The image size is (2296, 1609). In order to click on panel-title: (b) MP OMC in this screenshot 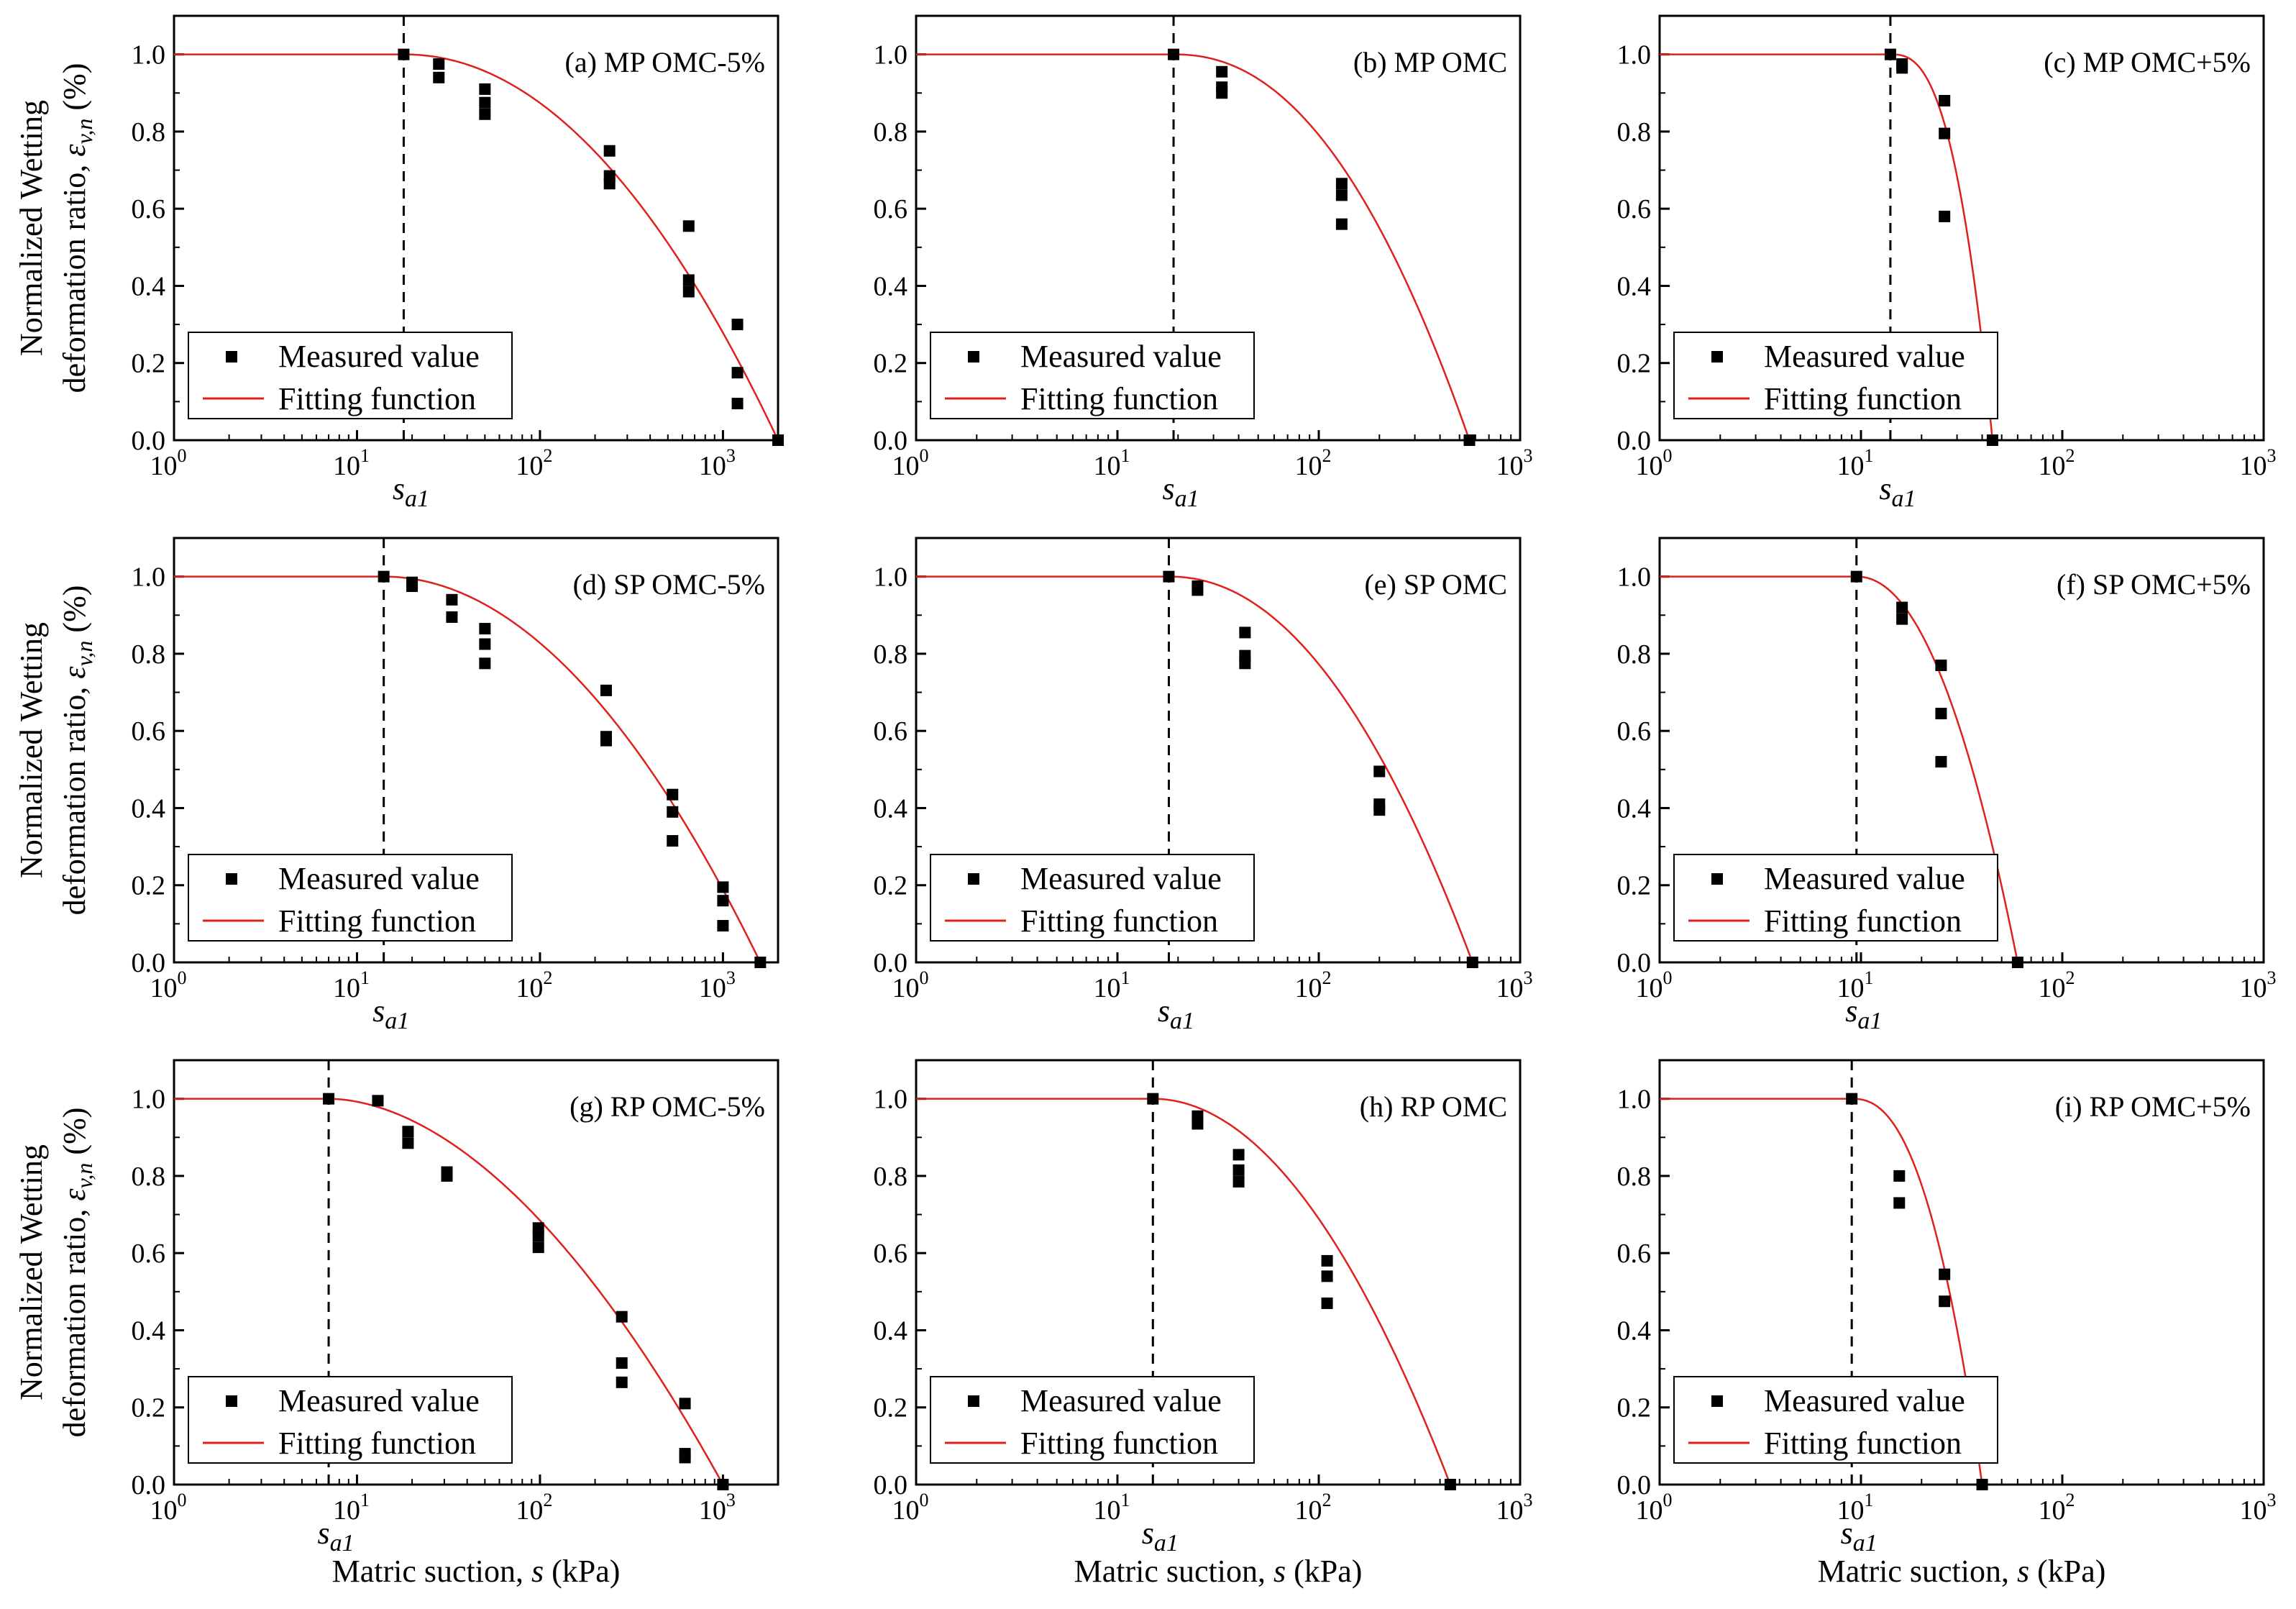, I will do `click(1430, 62)`.